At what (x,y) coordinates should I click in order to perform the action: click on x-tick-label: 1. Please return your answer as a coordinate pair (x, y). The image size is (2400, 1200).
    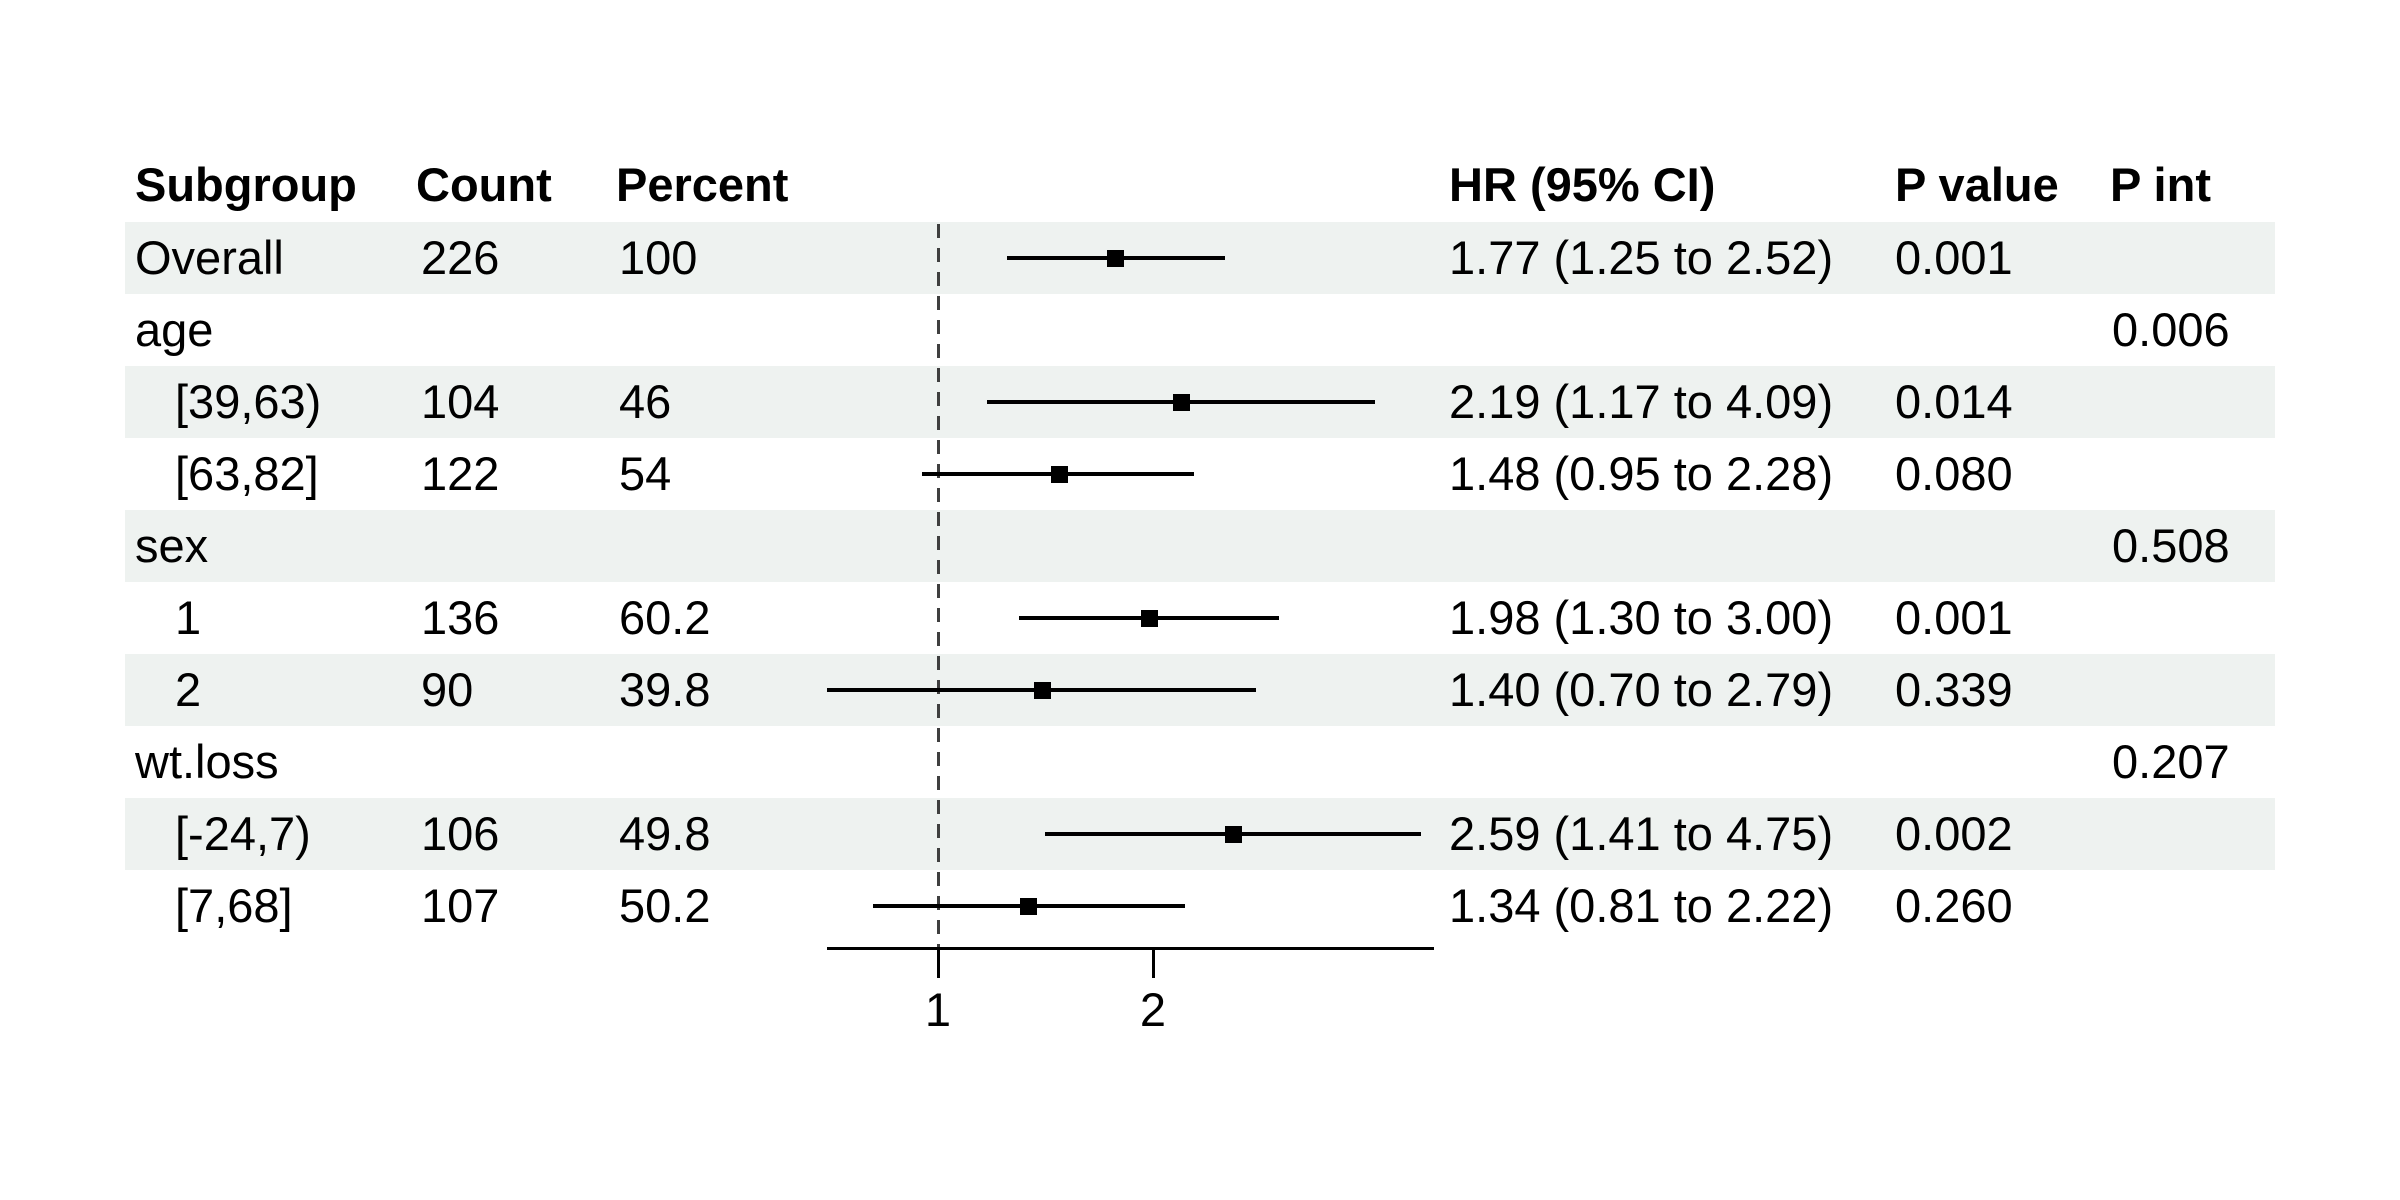
    Looking at the image, I should click on (938, 1009).